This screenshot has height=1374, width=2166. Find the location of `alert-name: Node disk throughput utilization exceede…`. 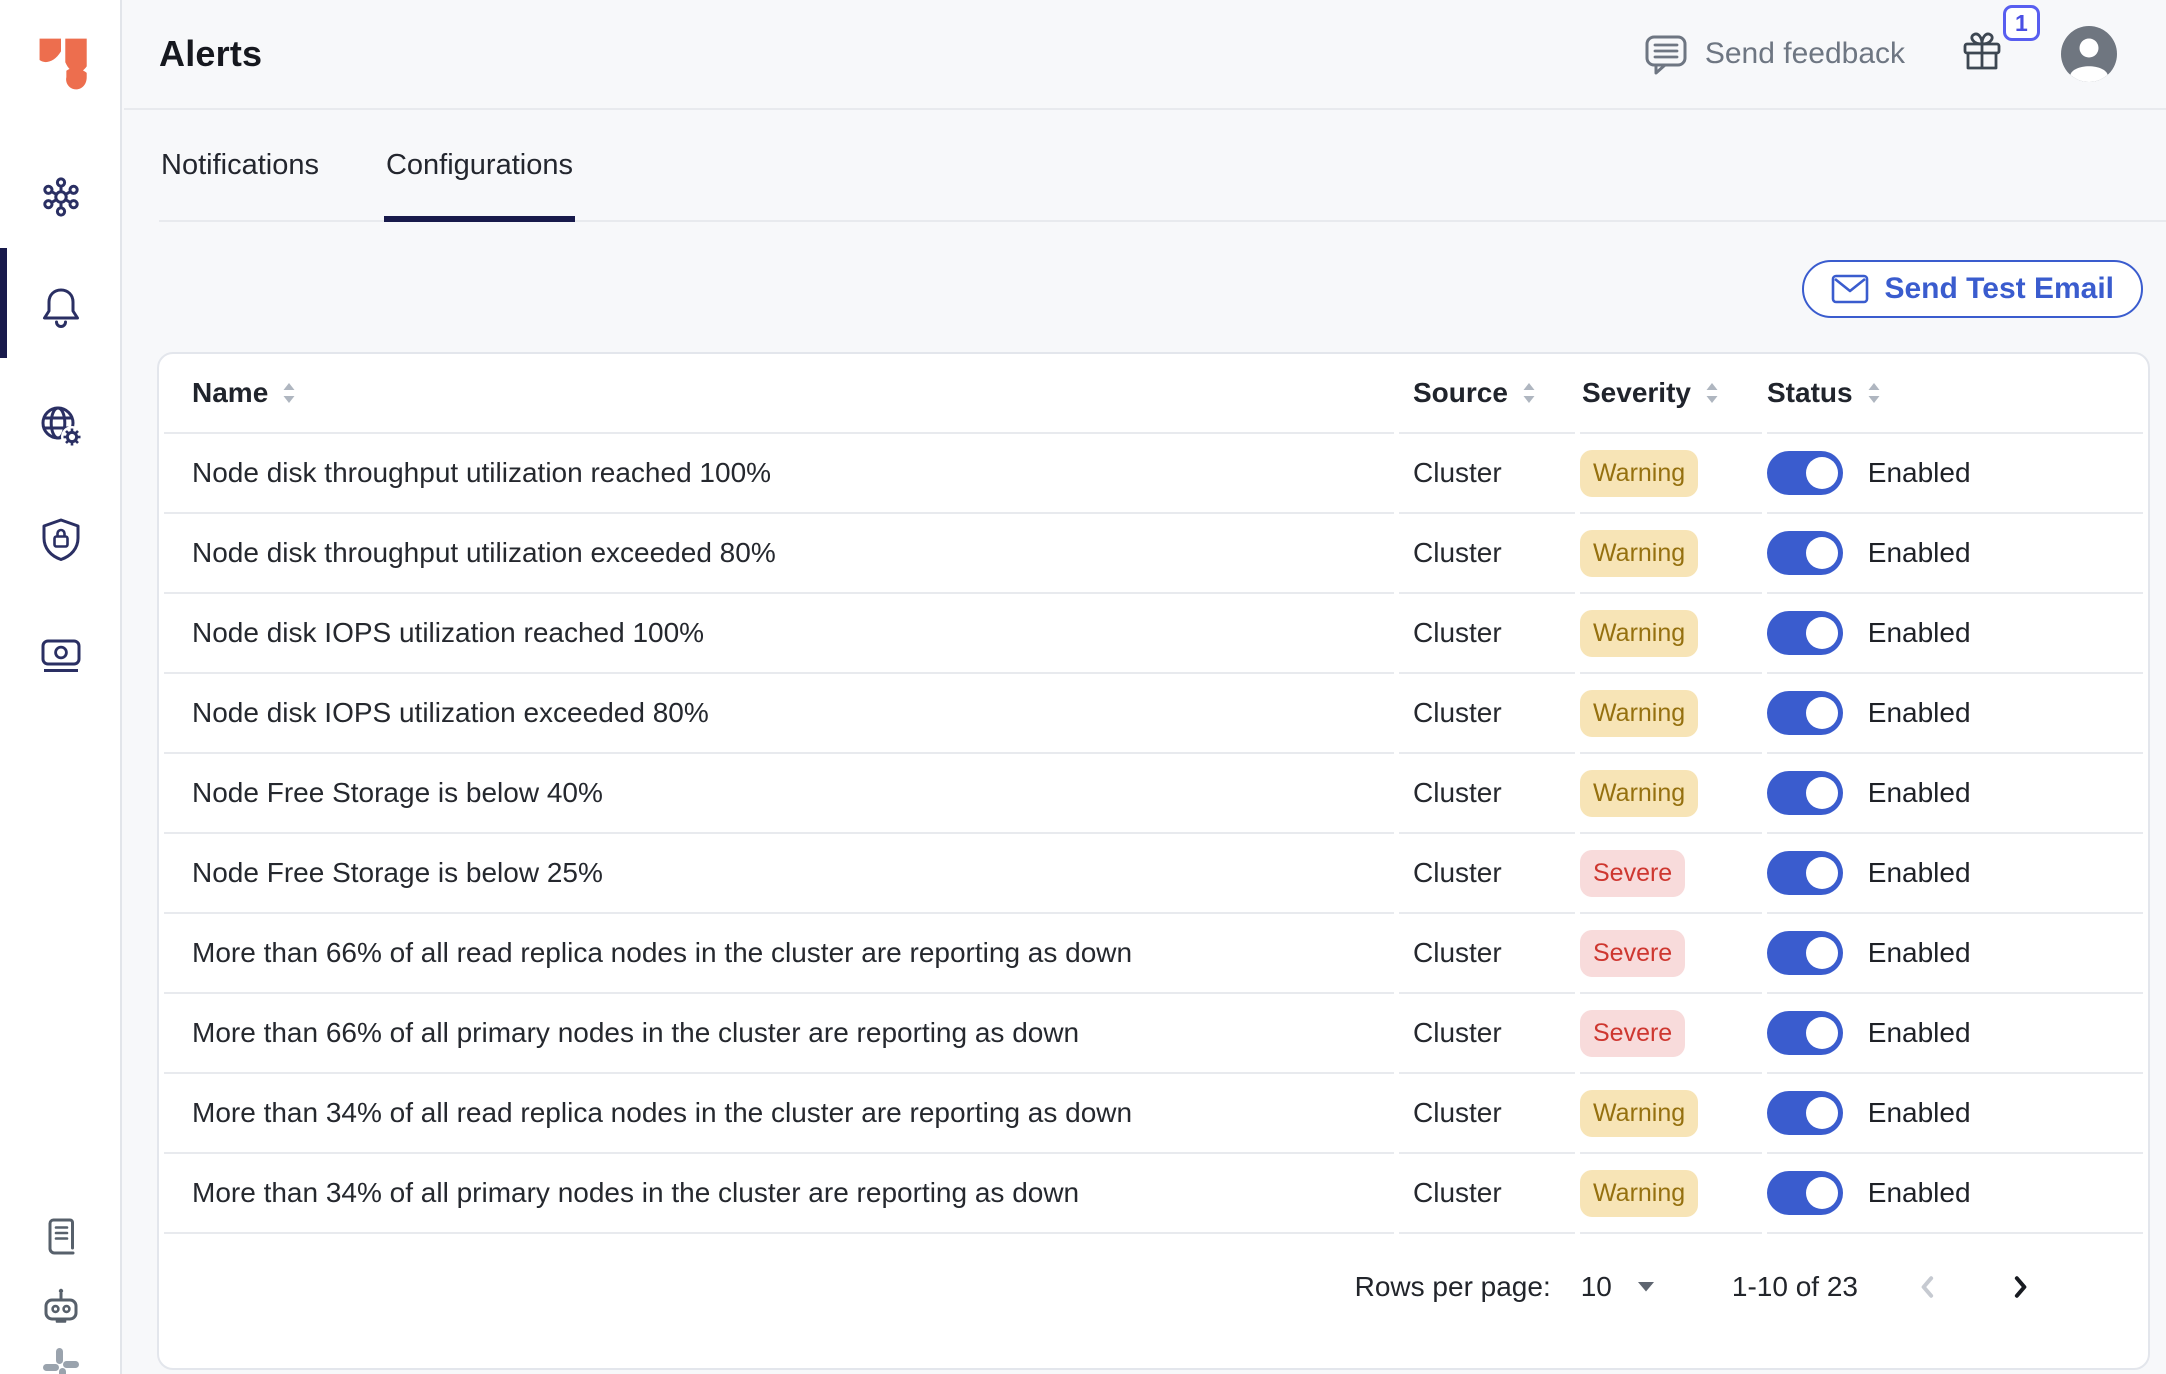

alert-name: Node disk throughput utilization exceede… is located at coordinates (779, 554).